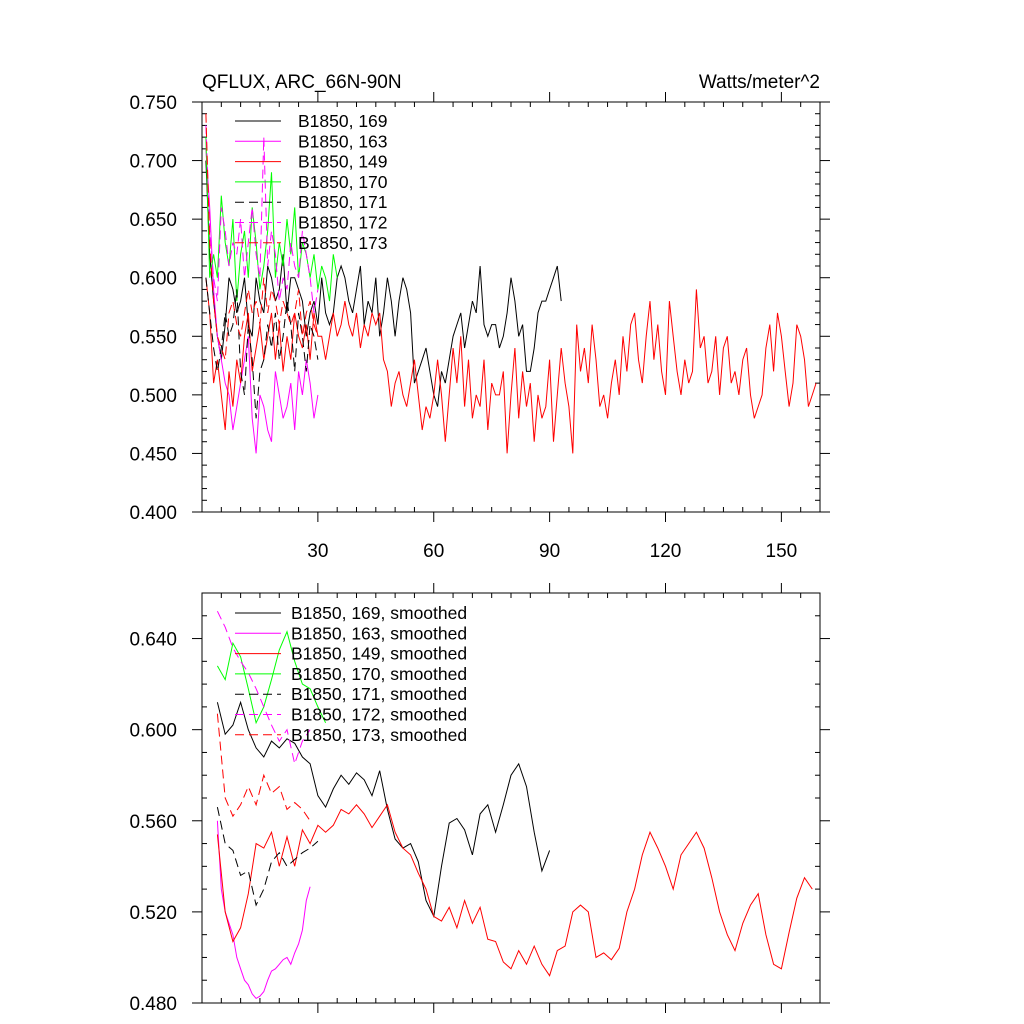 Image resolution: width=1024 pixels, height=1024 pixels. What do you see at coordinates (379, 654) in the screenshot?
I see `legend-label: B1850, 149, smoothed` at bounding box center [379, 654].